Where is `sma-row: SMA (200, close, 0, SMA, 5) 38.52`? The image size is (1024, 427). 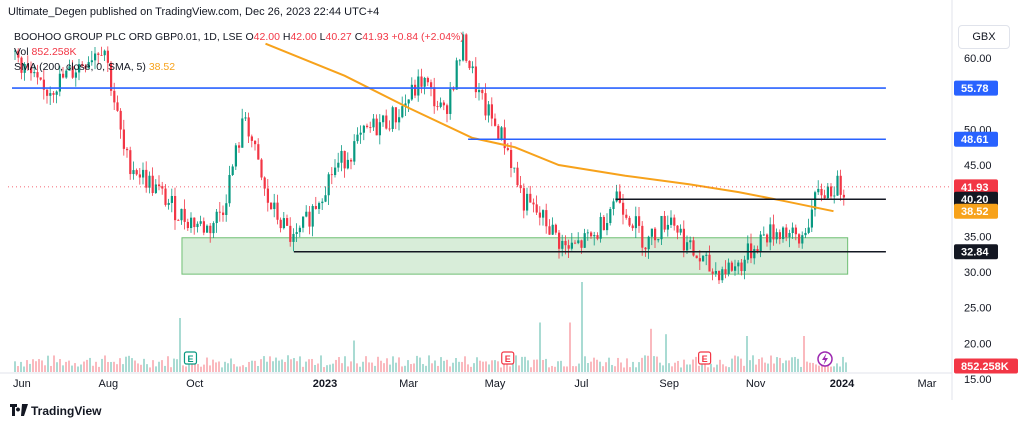 sma-row: SMA (200, close, 0, SMA, 5) 38.52 is located at coordinates (239, 67).